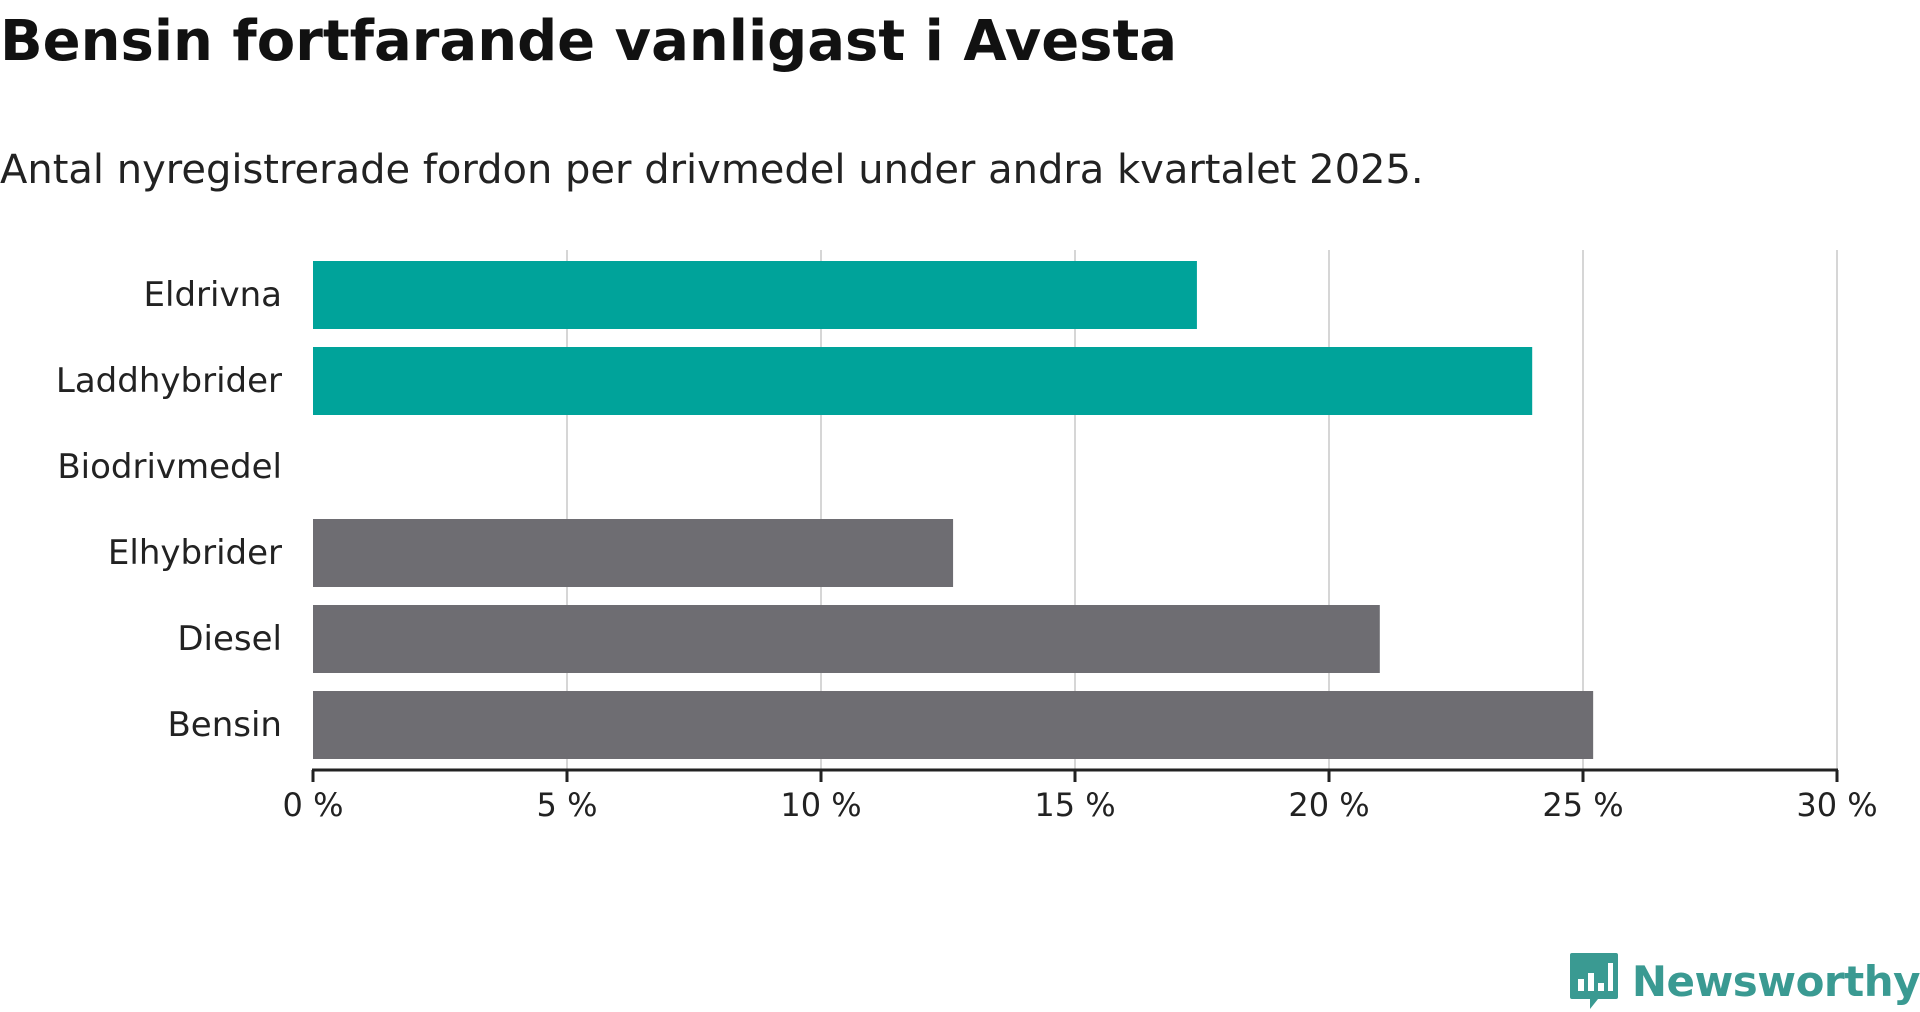 The height and width of the screenshot is (1012, 1920). I want to click on category-label: Diesel, so click(229, 639).